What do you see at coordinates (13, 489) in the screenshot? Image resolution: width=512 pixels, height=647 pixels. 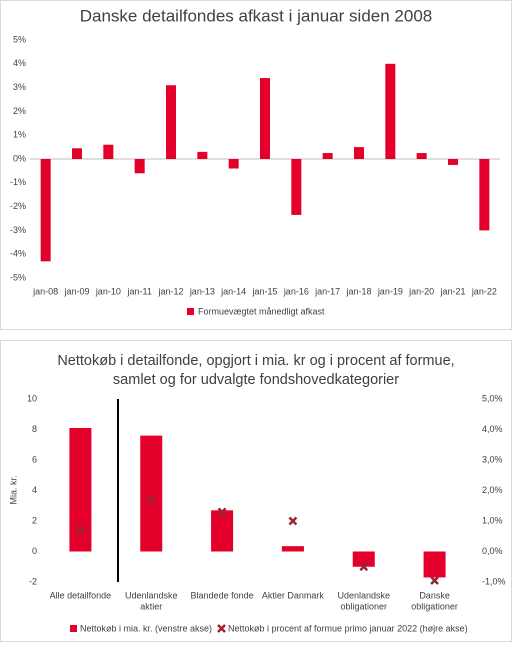 I see `y-axis-label: Mia. kr.` at bounding box center [13, 489].